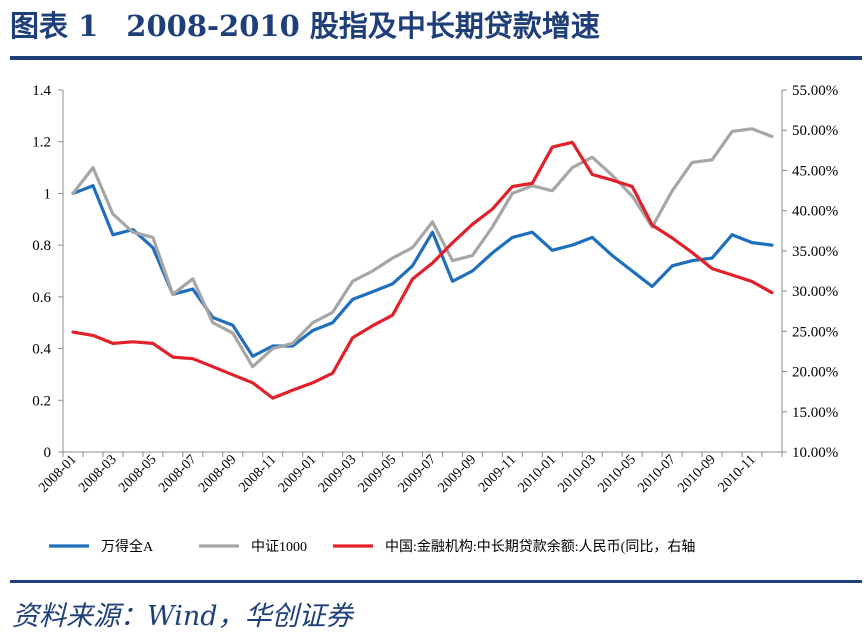 The height and width of the screenshot is (636, 867). Describe the element at coordinates (182, 616) in the screenshot. I see `source-note: 资料来源：Wind，华创证券` at that location.